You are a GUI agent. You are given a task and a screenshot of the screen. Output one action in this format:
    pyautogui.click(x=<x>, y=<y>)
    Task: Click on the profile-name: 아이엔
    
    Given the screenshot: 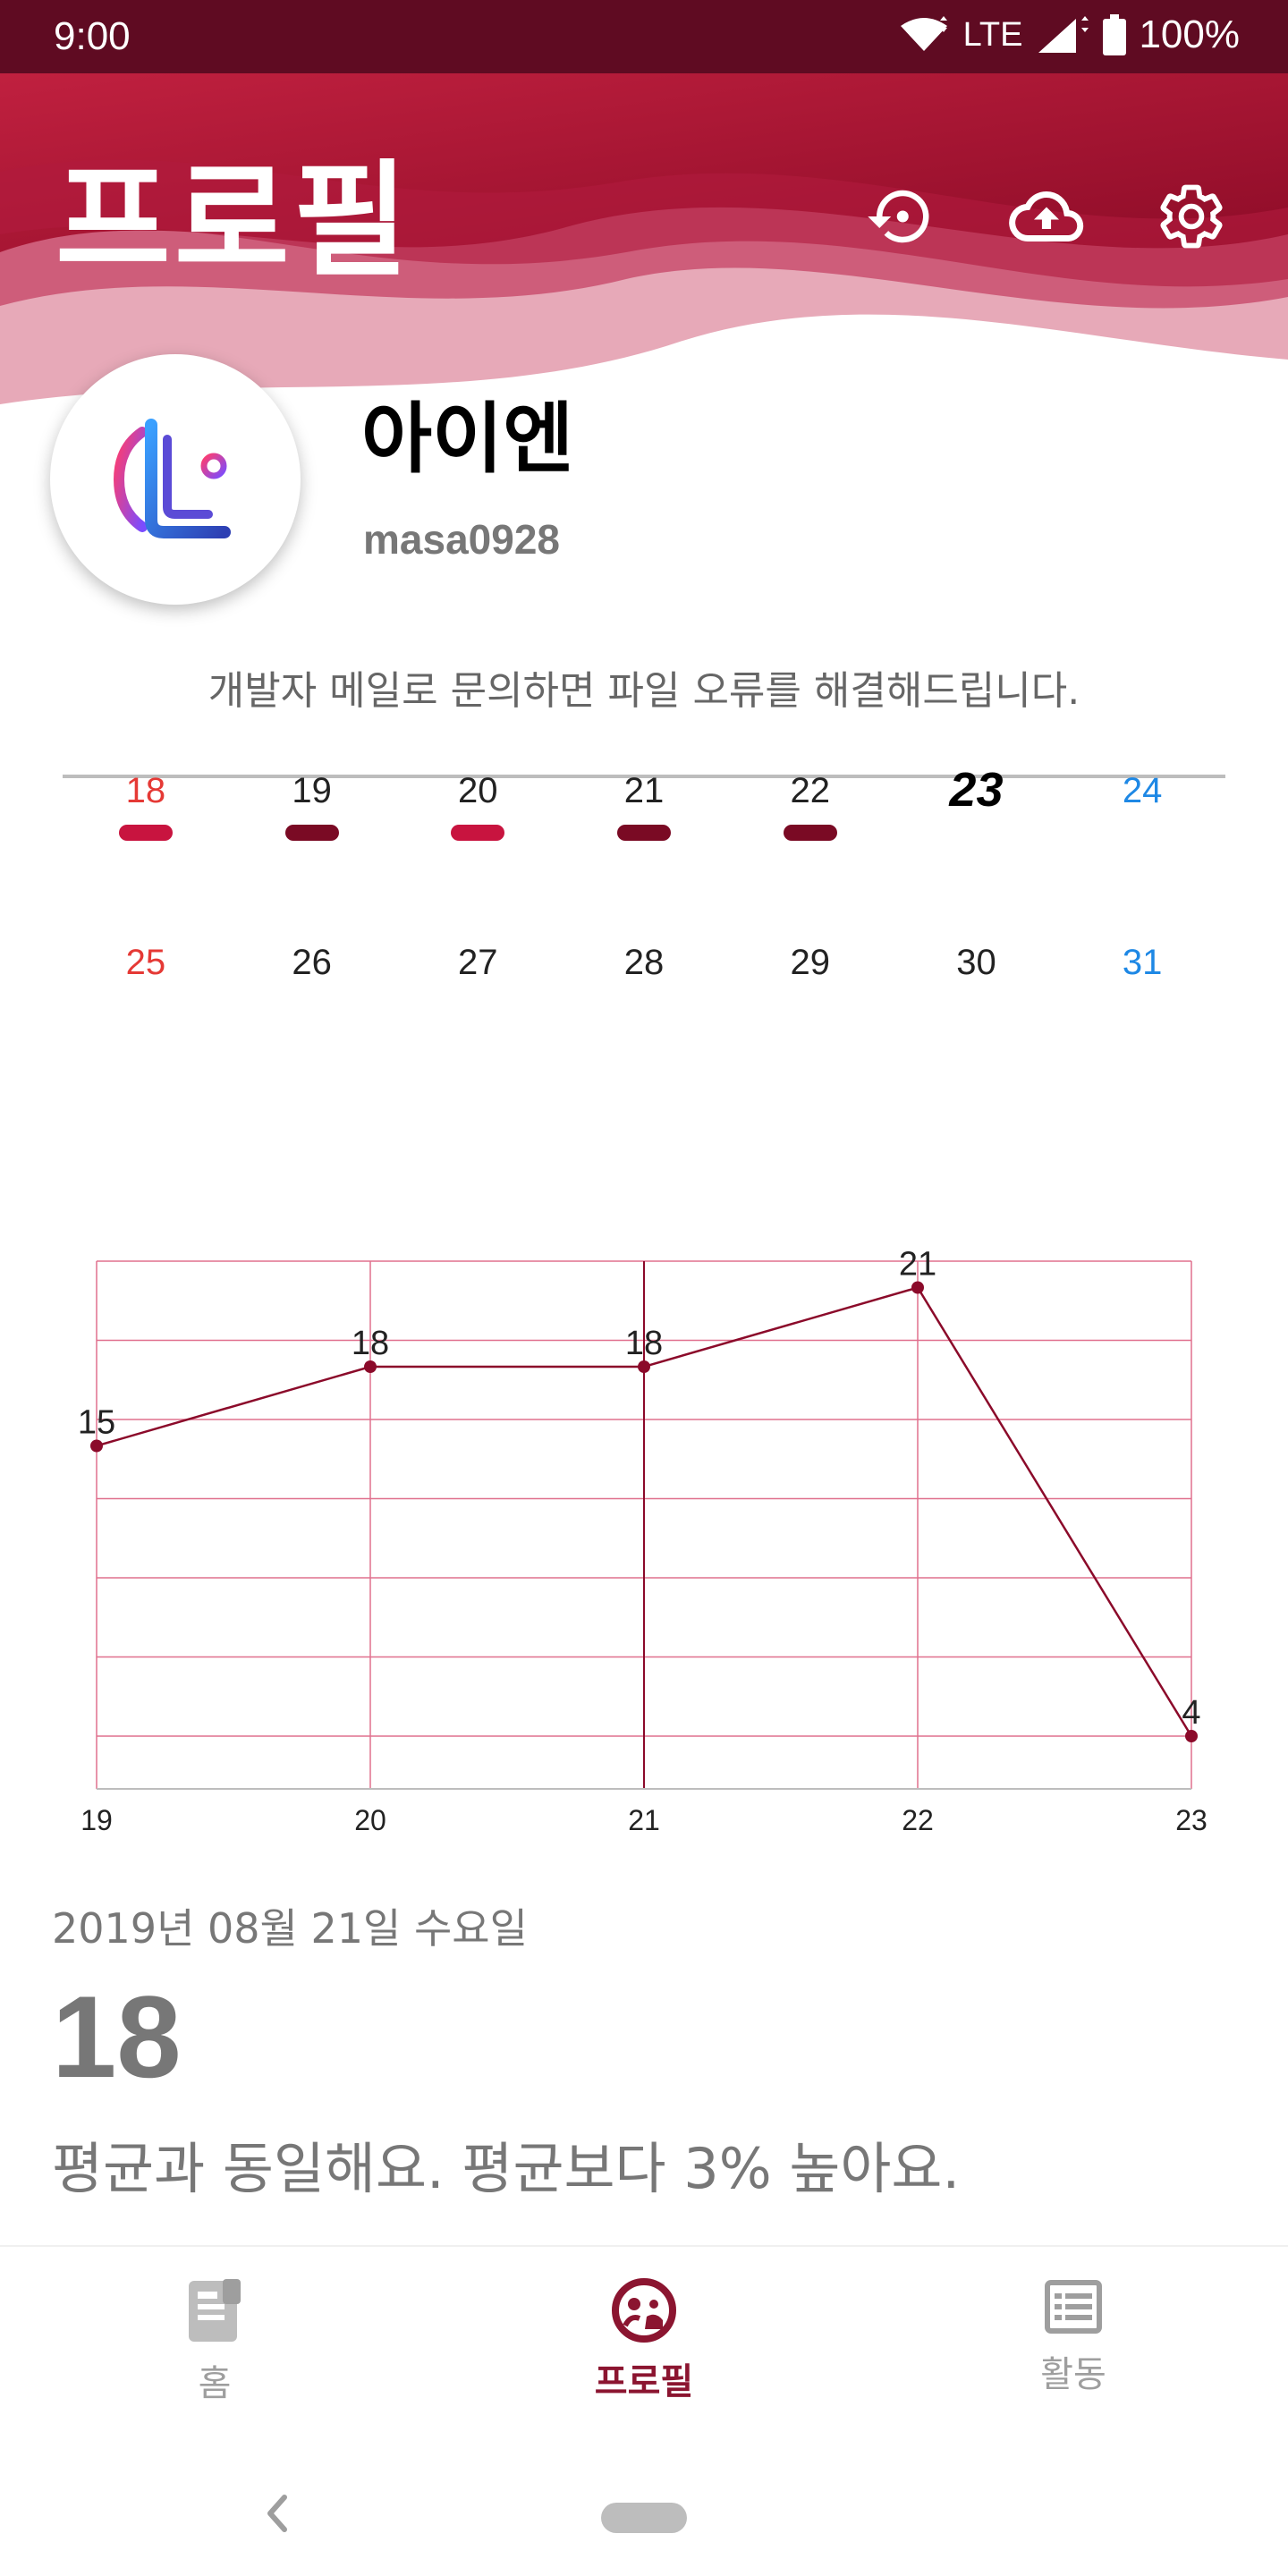 What is the action you would take?
    pyautogui.click(x=467, y=439)
    